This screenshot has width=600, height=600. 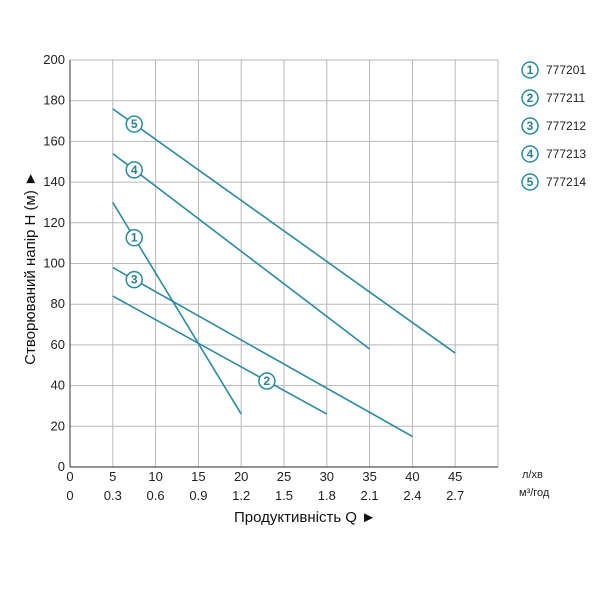 I want to click on x-tick-label-secondary: 1.2, so click(x=241, y=495).